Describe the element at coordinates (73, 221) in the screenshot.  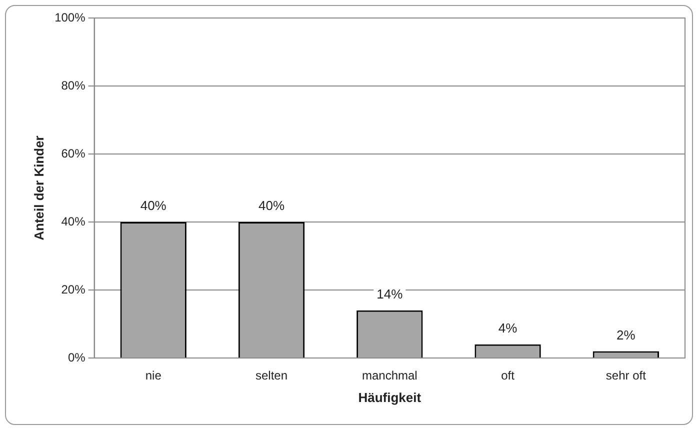
I see `y-tick-label: 40%` at that location.